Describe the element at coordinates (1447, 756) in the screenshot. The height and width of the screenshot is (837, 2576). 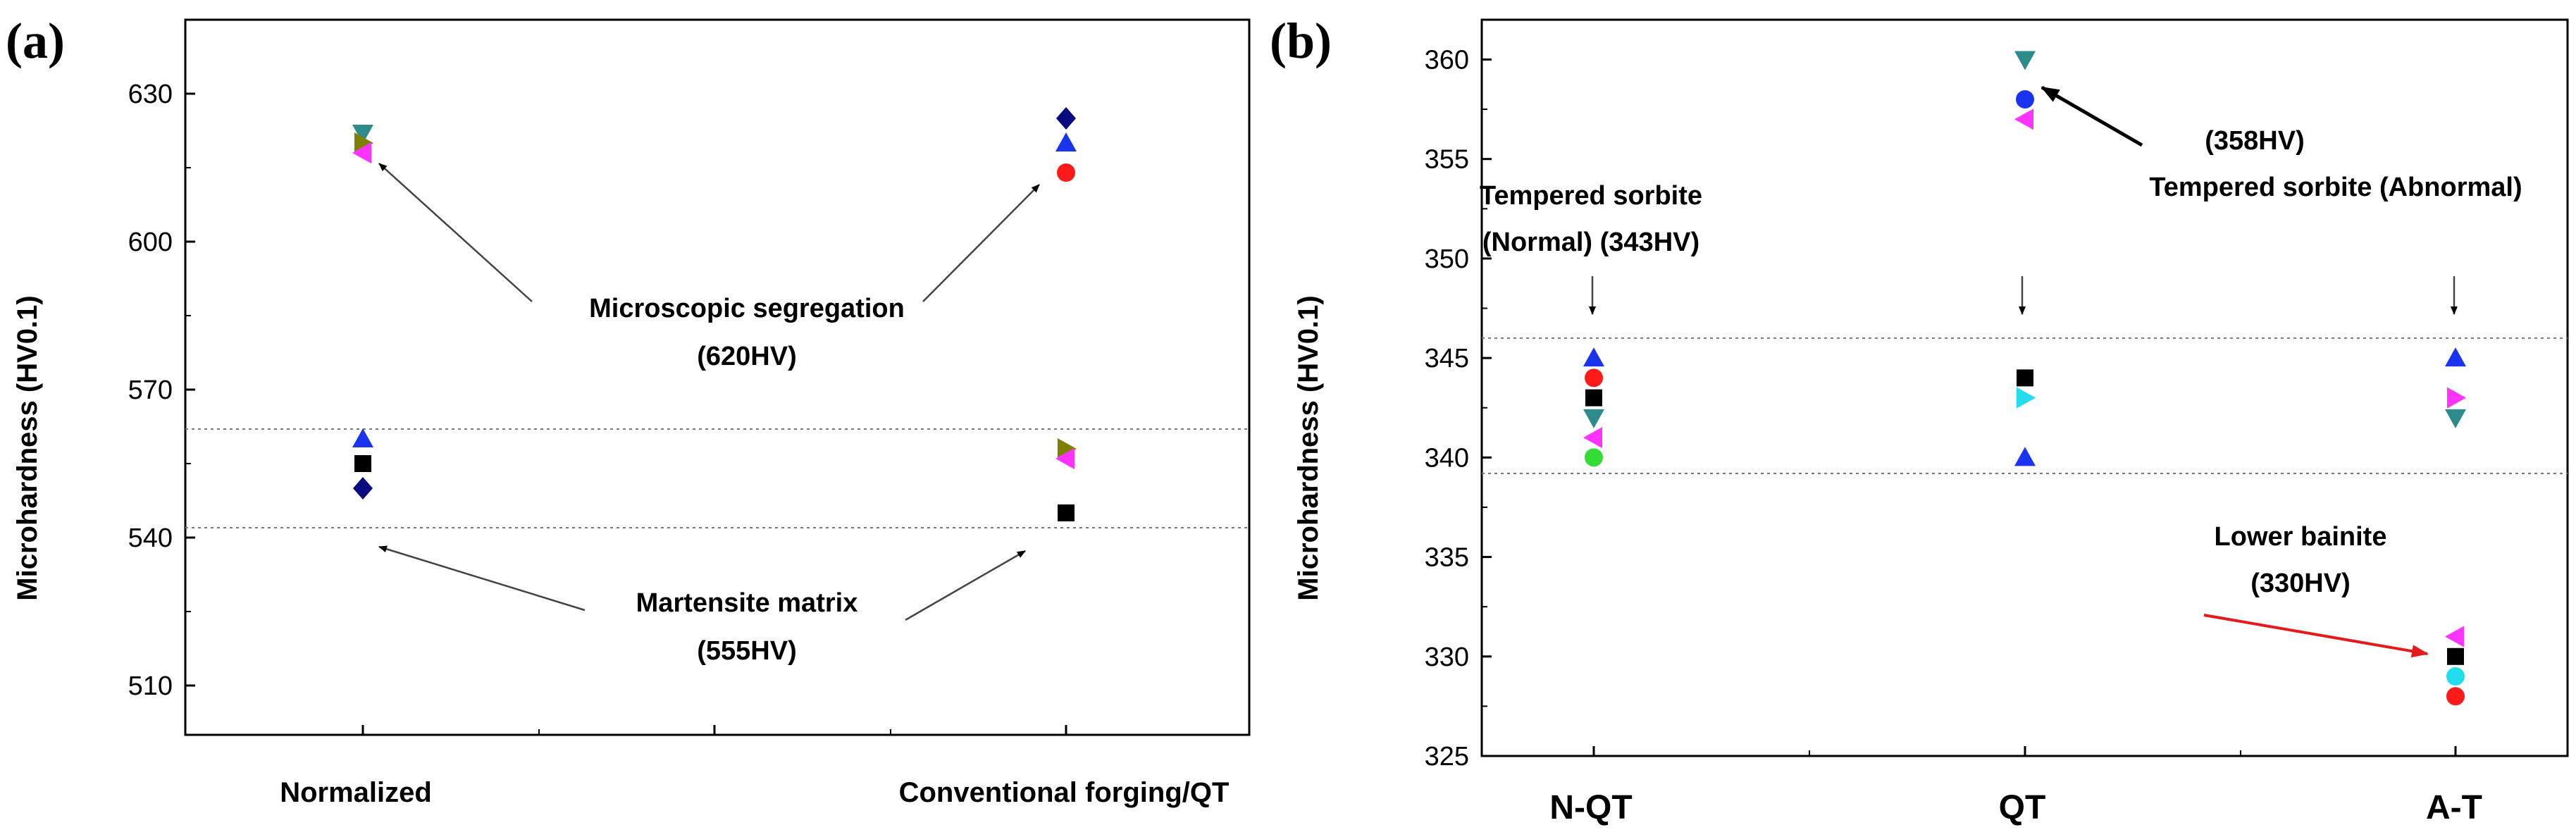
I see `y-tick-label: 325` at that location.